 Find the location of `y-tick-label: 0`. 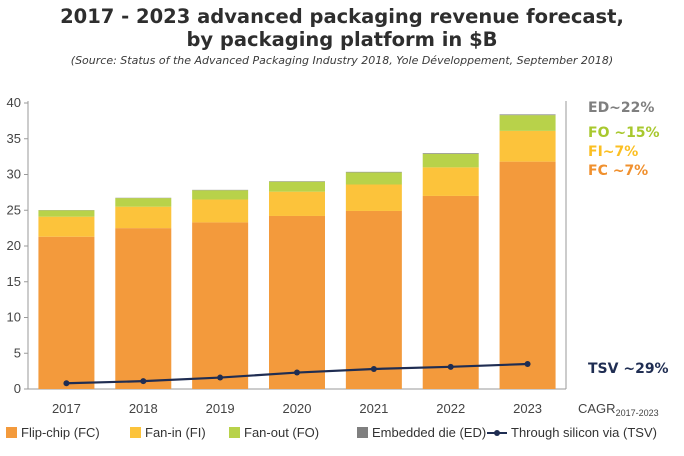

y-tick-label: 0 is located at coordinates (17, 388).